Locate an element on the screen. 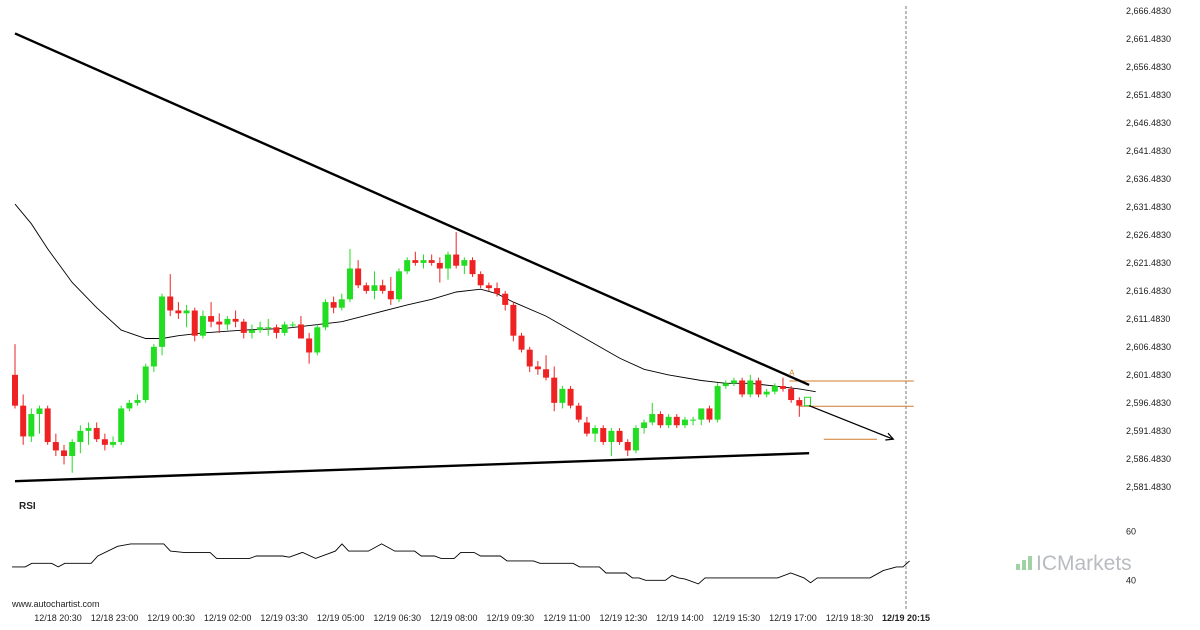  pattern-point-label: A is located at coordinates (792, 373).